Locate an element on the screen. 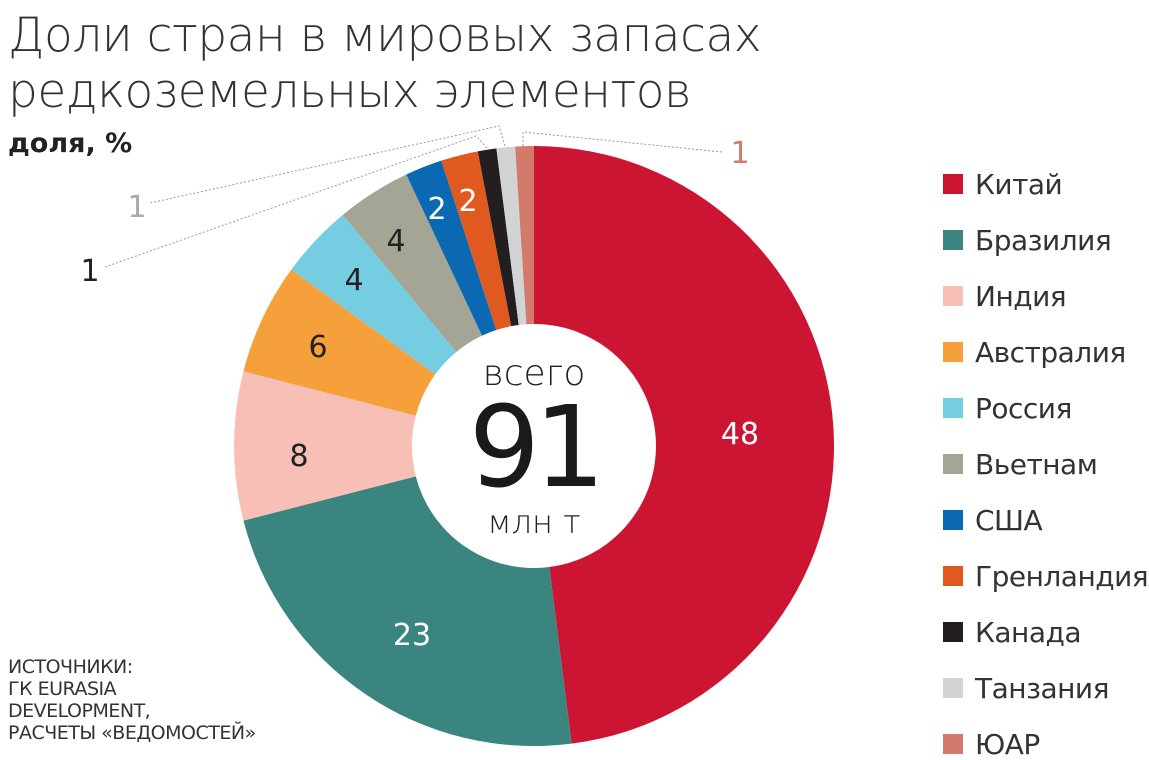 Image resolution: width=1149 pixels, height=760 pixels. source-line: ГК EURASIA is located at coordinates (62, 689).